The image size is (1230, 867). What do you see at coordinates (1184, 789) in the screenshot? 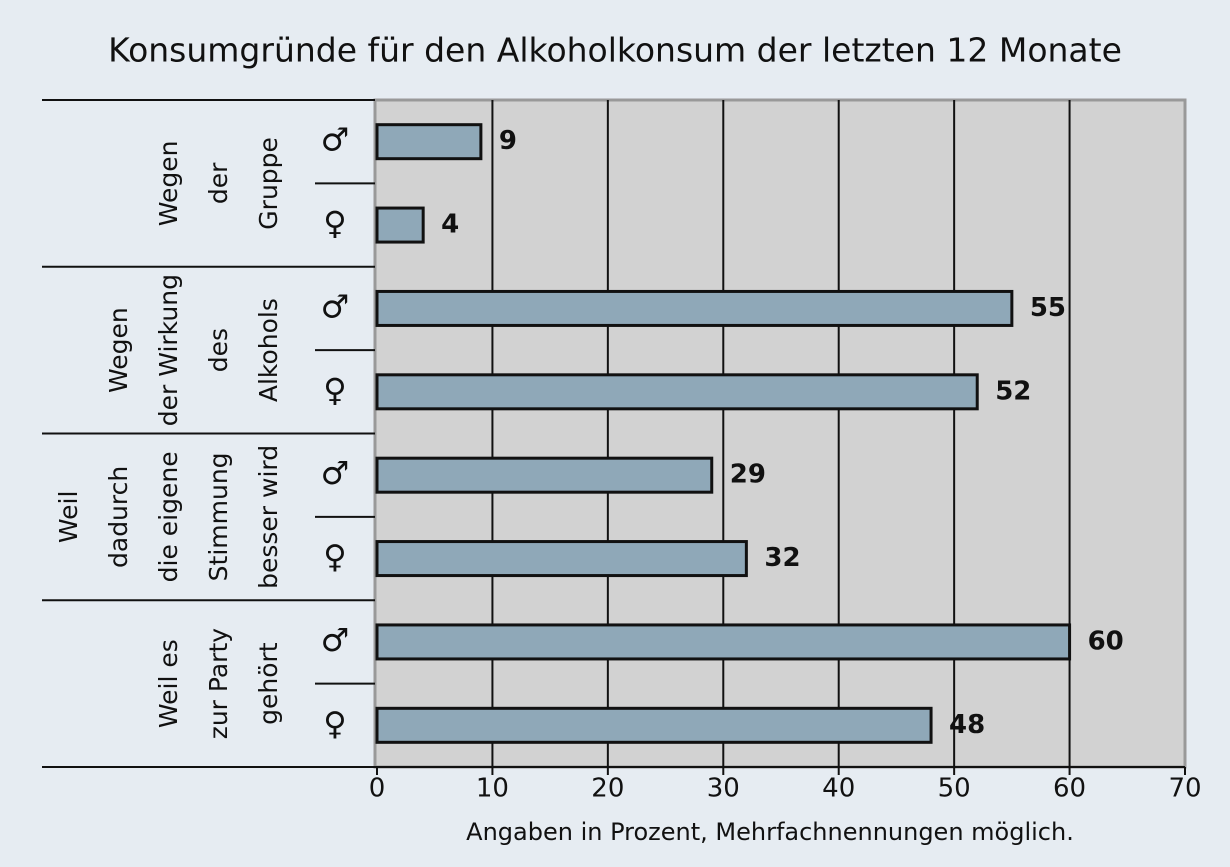
I see `x-tick-label: 70` at bounding box center [1184, 789].